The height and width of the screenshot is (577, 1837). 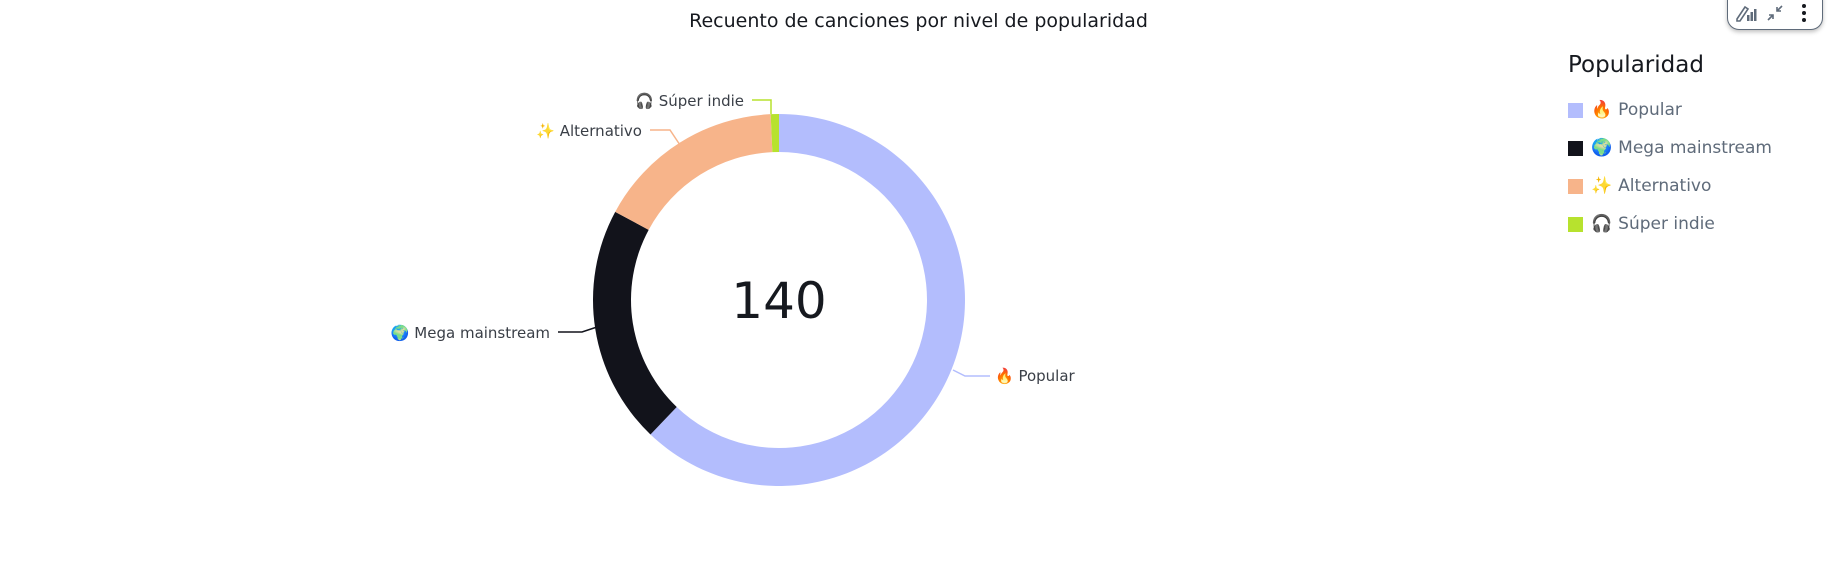 I want to click on legend-label: Alternativo, so click(x=1665, y=186).